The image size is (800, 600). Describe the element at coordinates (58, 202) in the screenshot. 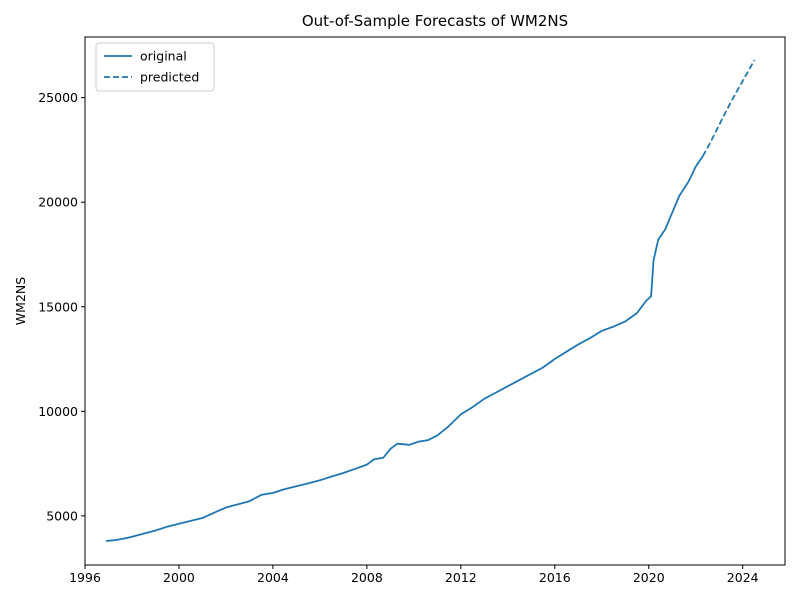

I see `y-tick-label: 20000` at that location.